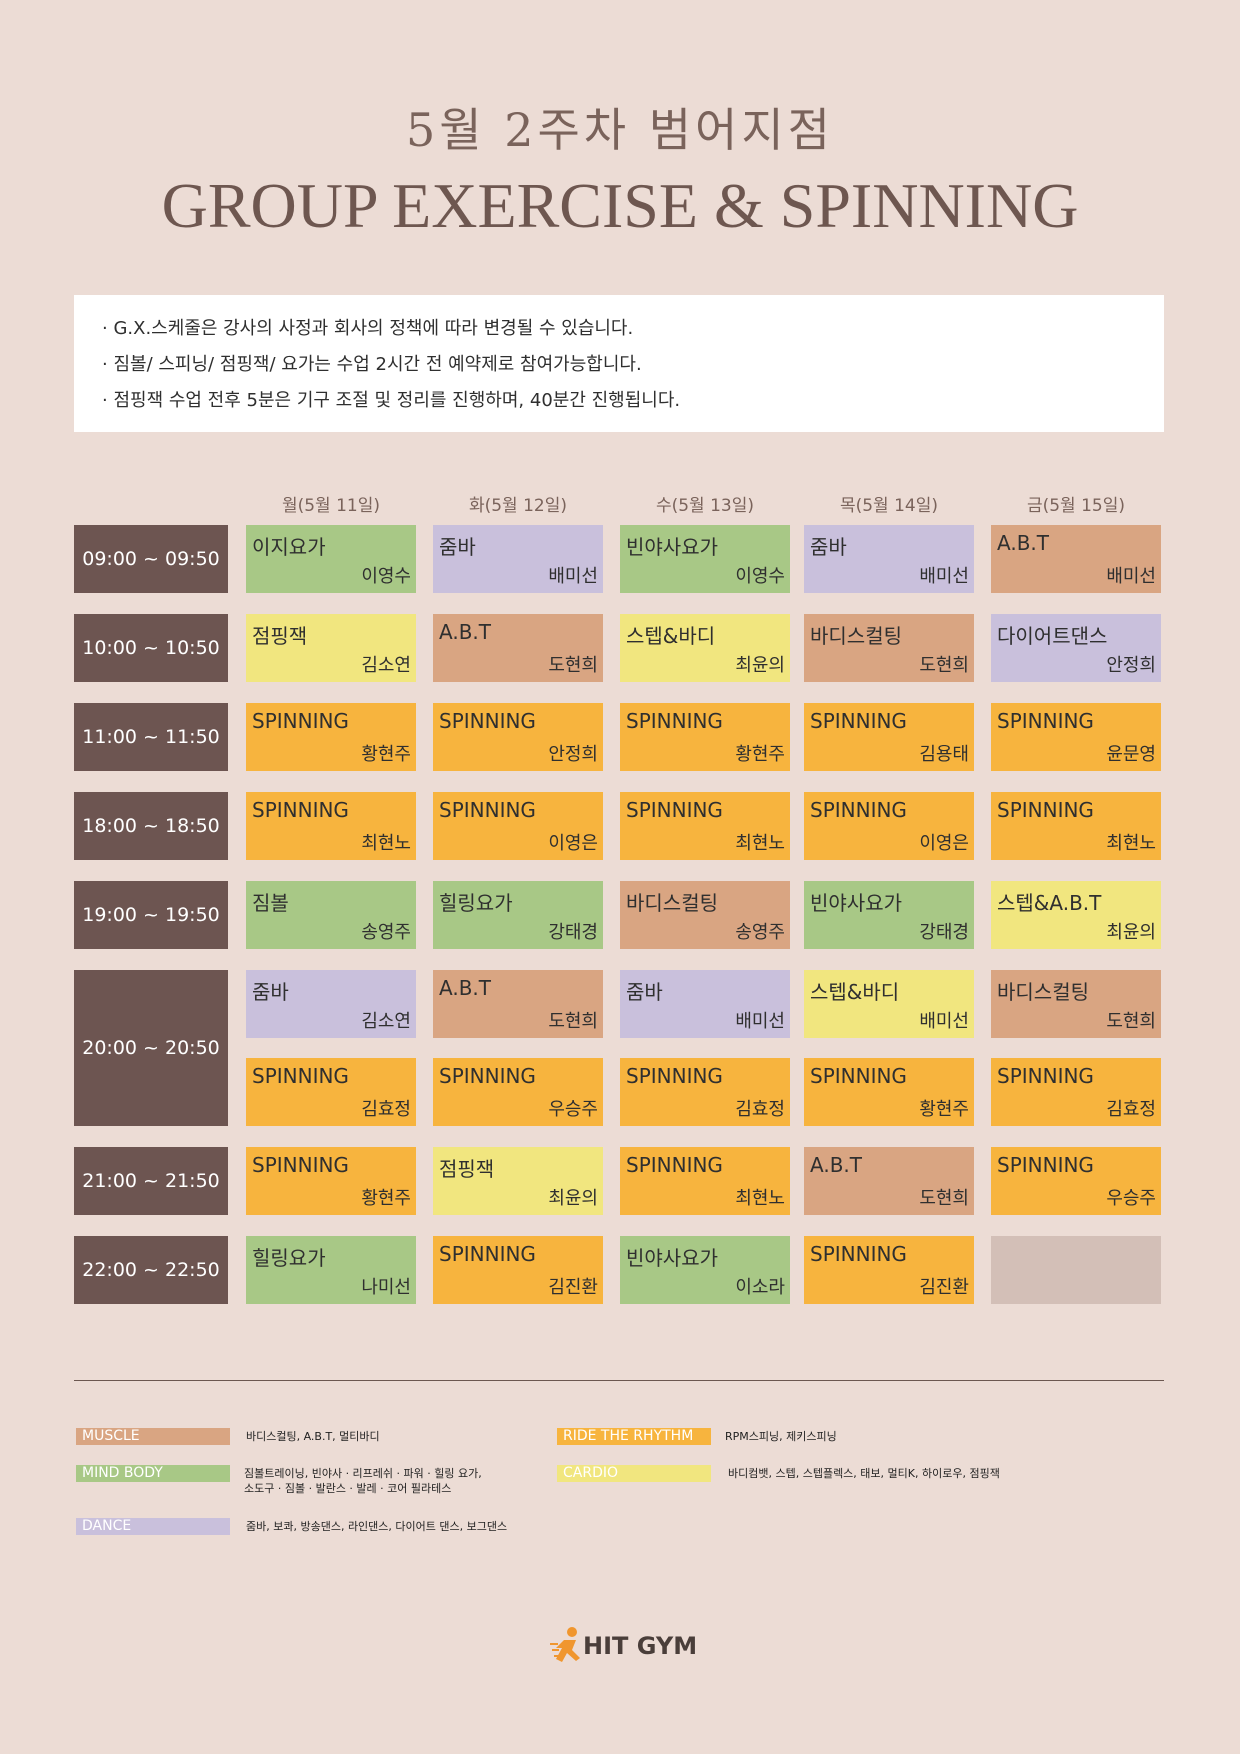  Describe the element at coordinates (151, 559) in the screenshot. I see `time-slot-label: 09:00 ~ 09:50` at that location.